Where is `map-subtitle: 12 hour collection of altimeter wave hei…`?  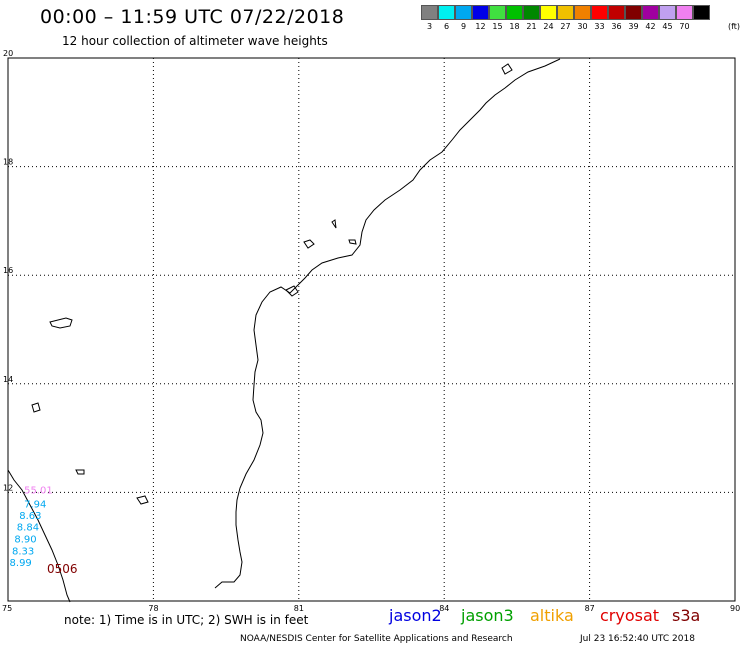
map-subtitle: 12 hour collection of altimeter wave hei… is located at coordinates (195, 41).